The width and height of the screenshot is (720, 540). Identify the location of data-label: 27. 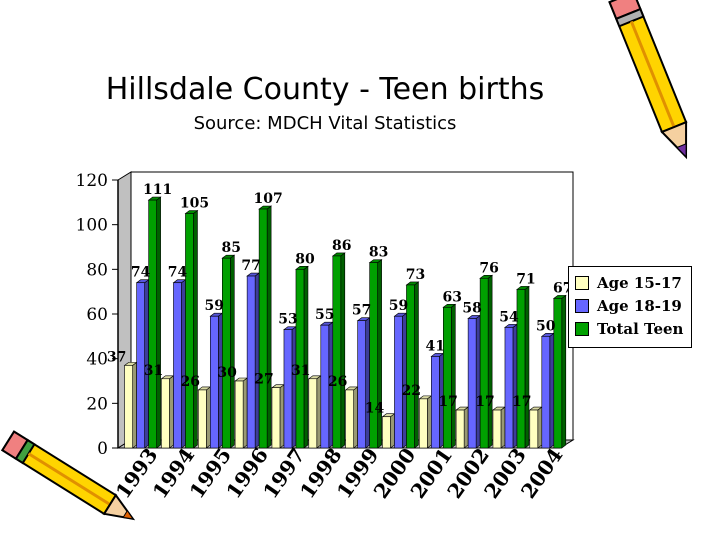
(263, 380).